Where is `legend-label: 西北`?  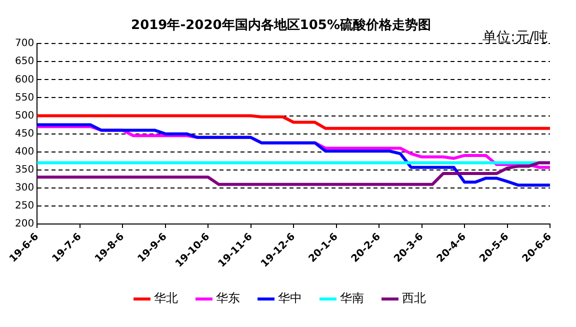 legend-label: 西北 is located at coordinates (414, 298).